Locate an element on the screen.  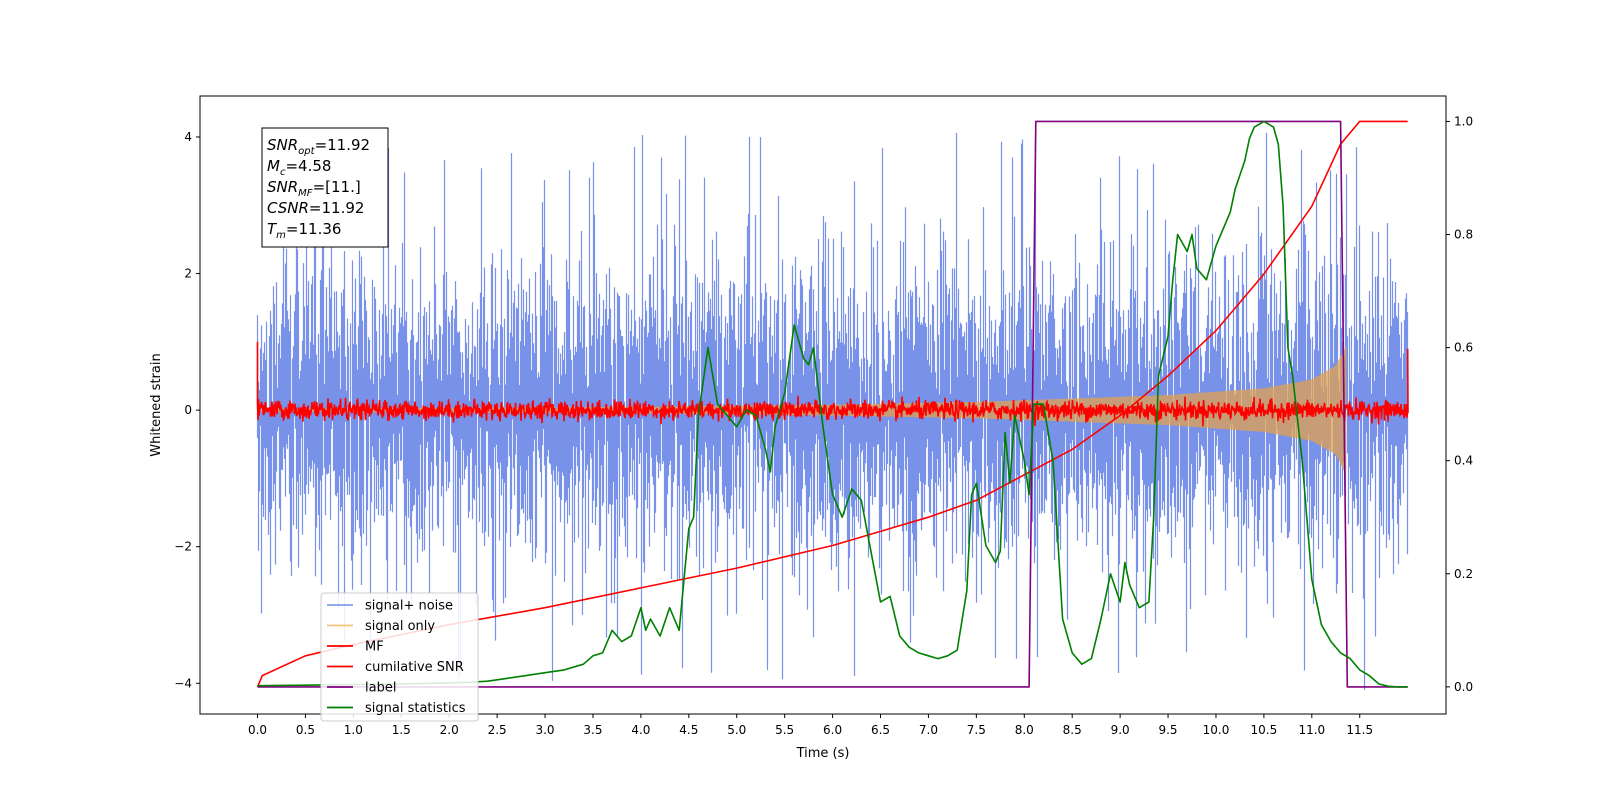
x-axis-label: Time (s) is located at coordinates (823, 753).